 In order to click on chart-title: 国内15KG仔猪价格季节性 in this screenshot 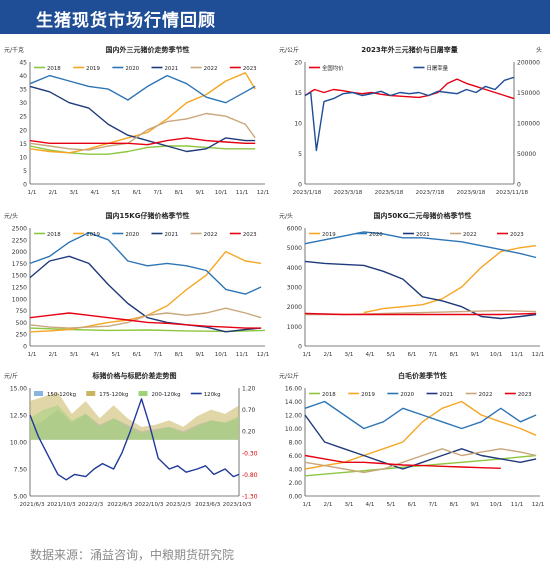, I will do `click(148, 215)`.